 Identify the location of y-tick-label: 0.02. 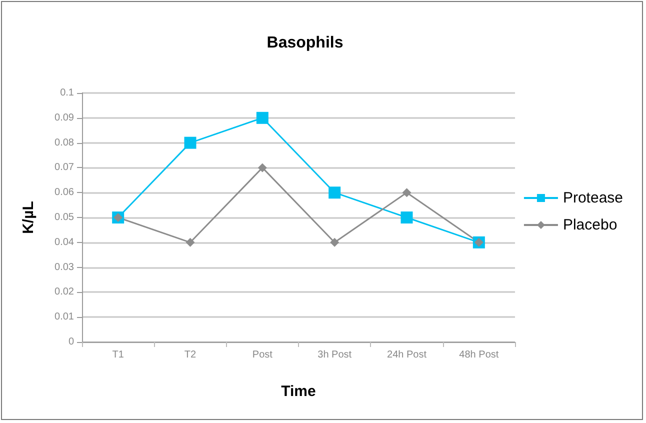
(64, 292).